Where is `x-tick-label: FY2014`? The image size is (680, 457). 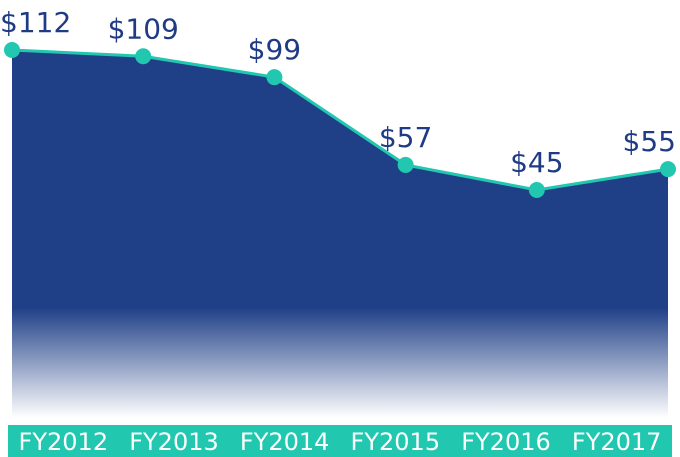 x-tick-label: FY2014 is located at coordinates (285, 442).